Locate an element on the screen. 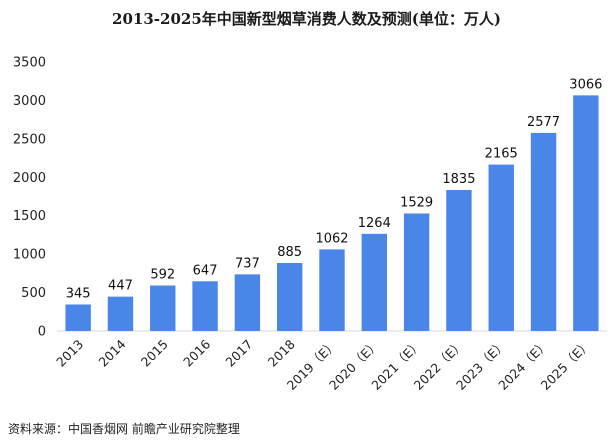 The height and width of the screenshot is (442, 613). bar-value-label: 1264 is located at coordinates (374, 223).